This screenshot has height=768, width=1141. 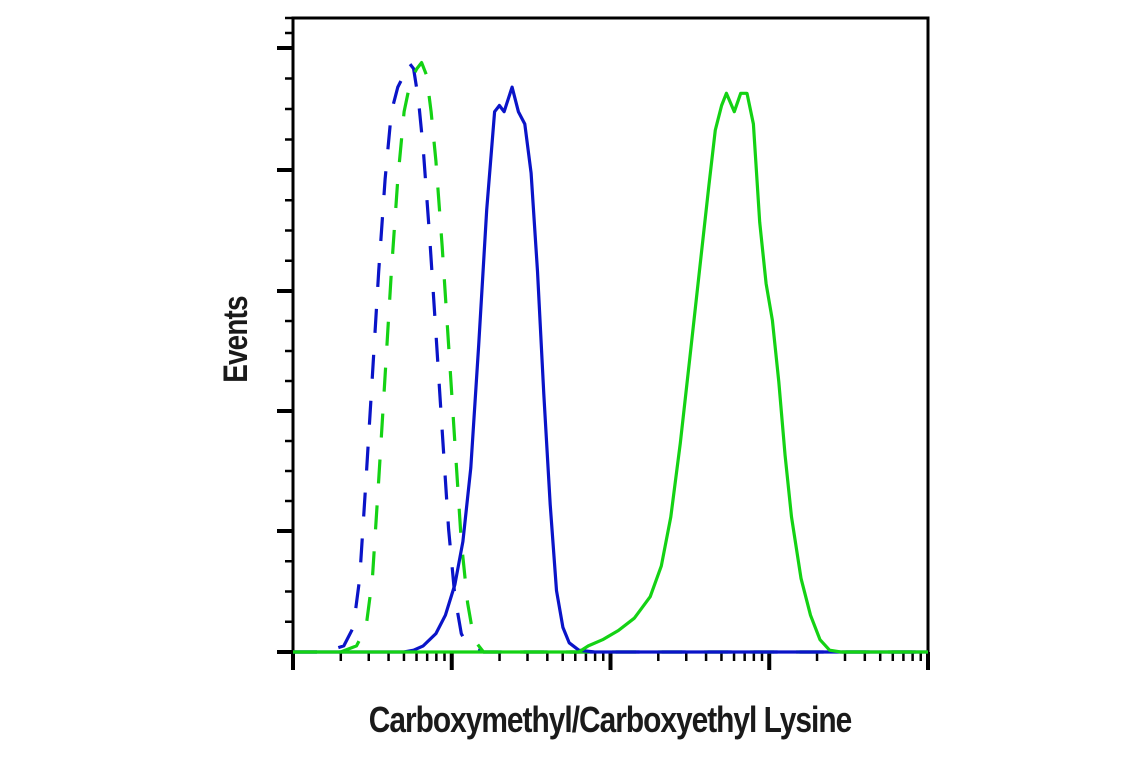 What do you see at coordinates (236, 339) in the screenshot?
I see `y-axis-label: Events` at bounding box center [236, 339].